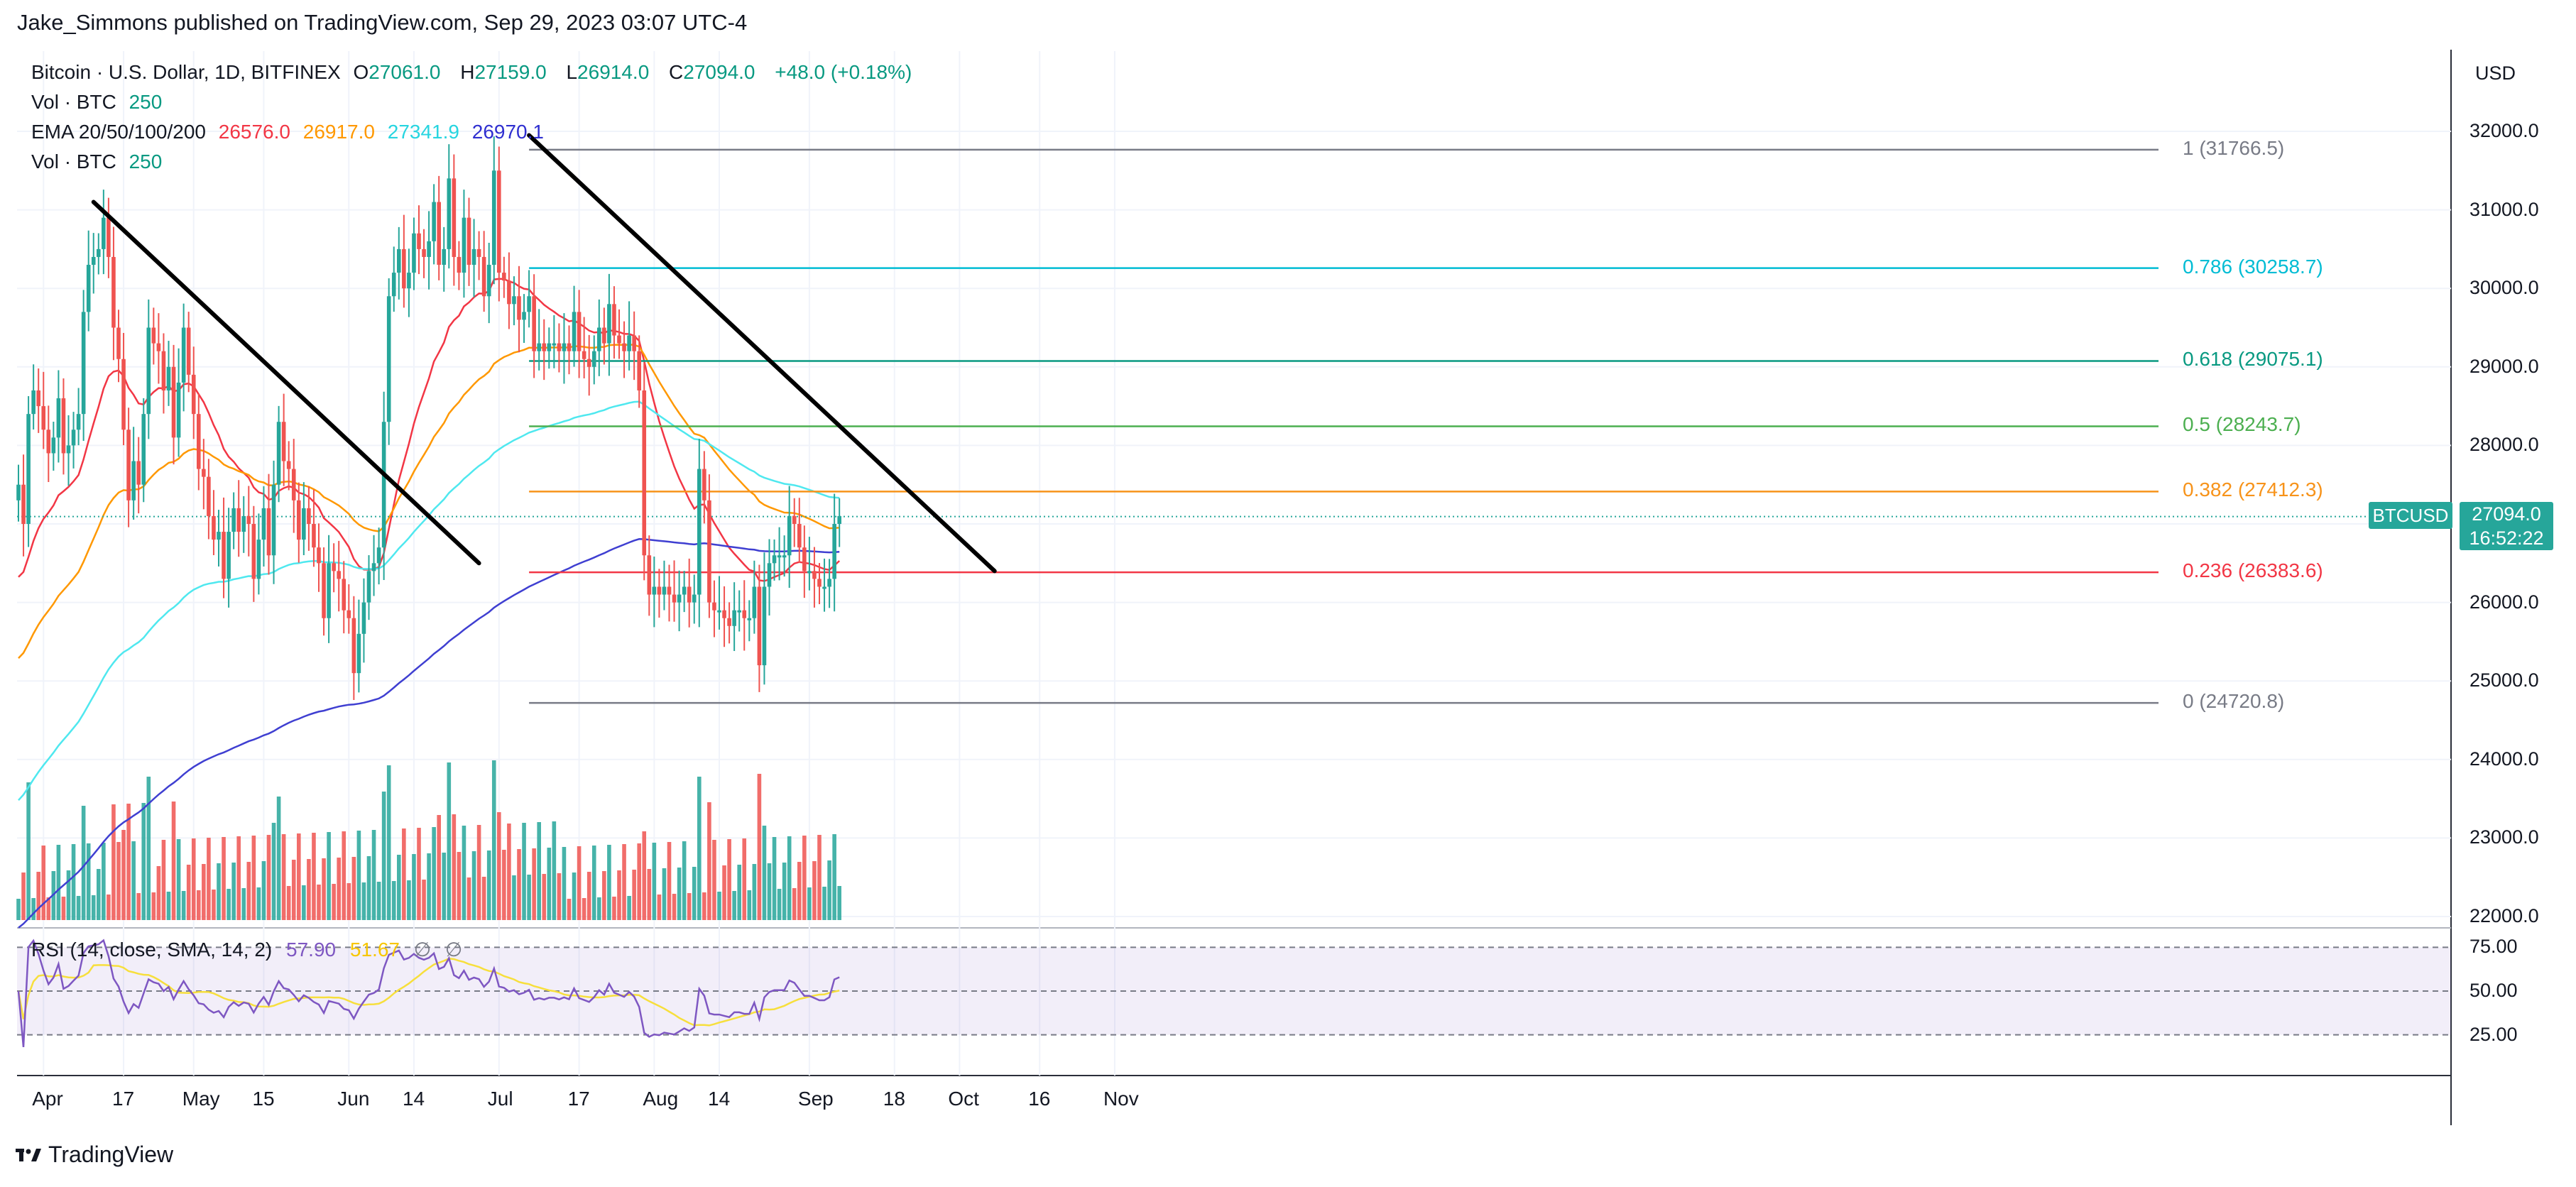 Image resolution: width=2576 pixels, height=1187 pixels. I want to click on fib-label-0.5: 0.5 (28243.7), so click(2242, 424).